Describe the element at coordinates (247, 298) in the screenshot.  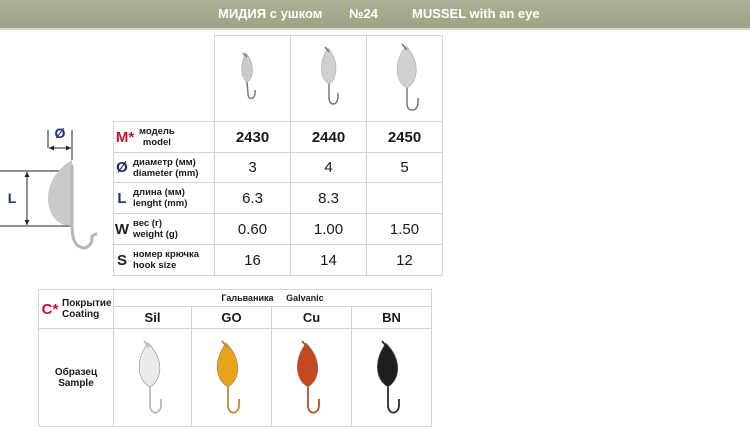
I see `group-label-ru: Гальваника` at that location.